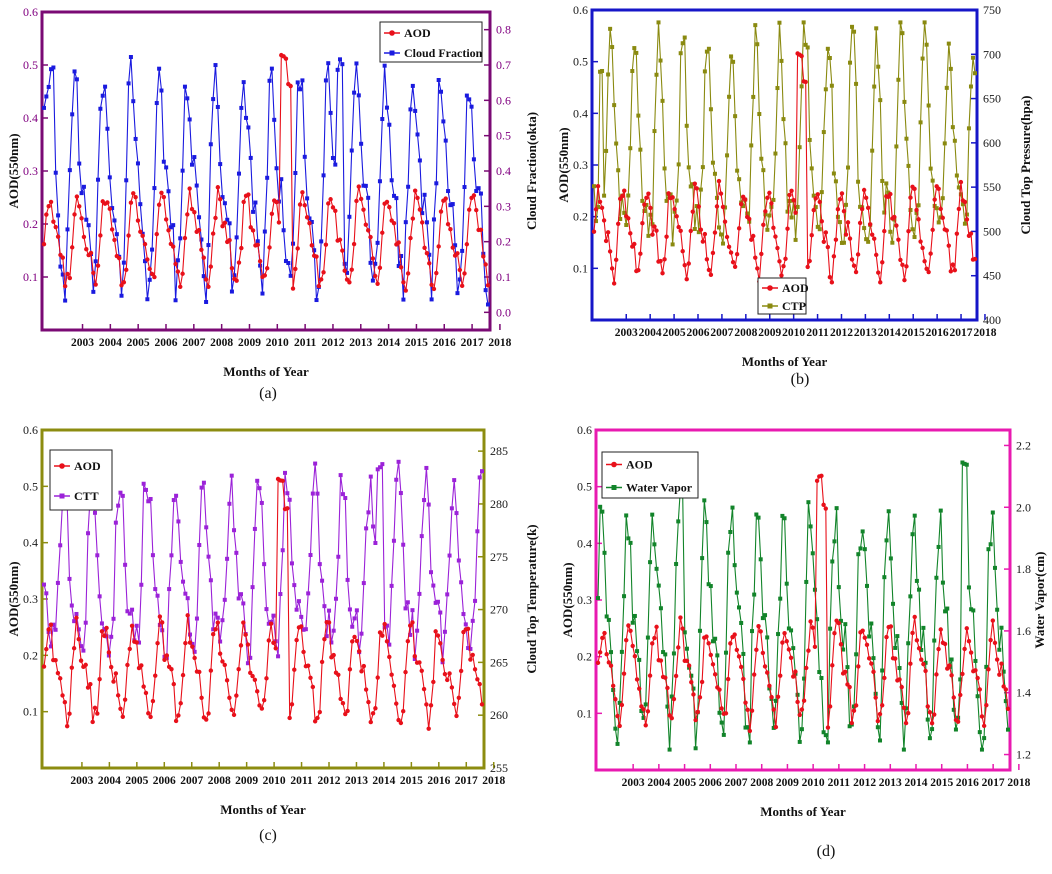  What do you see at coordinates (438, 781) in the screenshot?
I see `x-tick-label: 2016` at bounding box center [438, 781].